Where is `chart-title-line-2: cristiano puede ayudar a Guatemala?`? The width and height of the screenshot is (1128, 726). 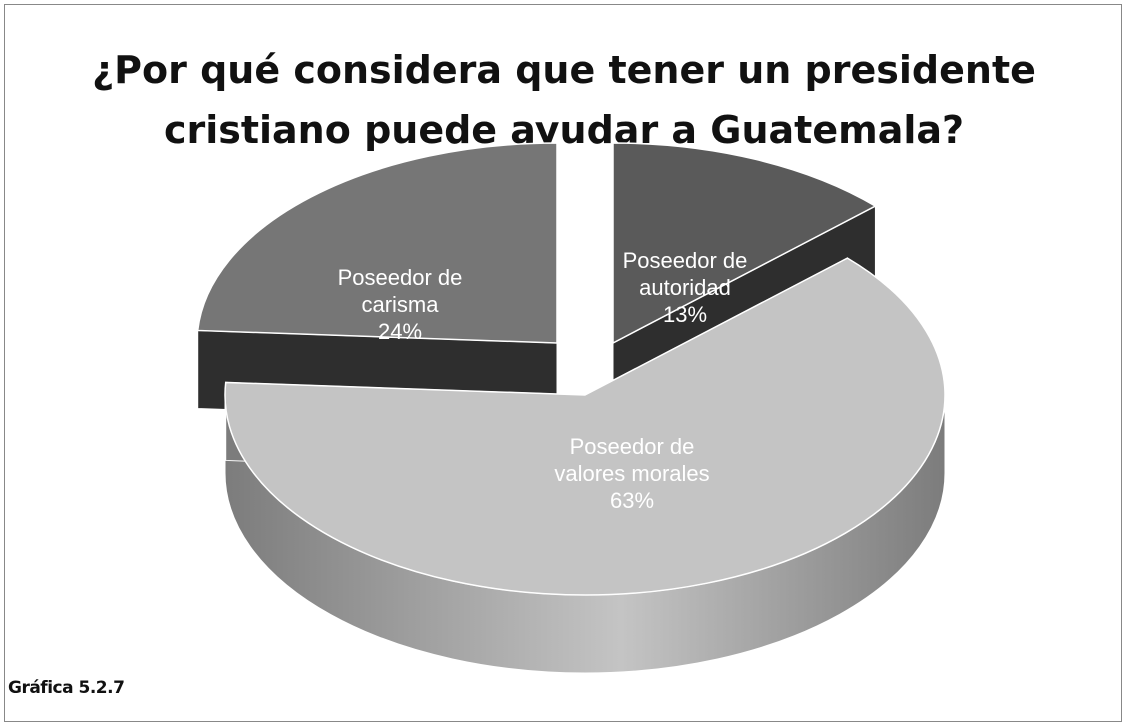 chart-title-line-2: cristiano puede ayudar a Guatemala? is located at coordinates (564, 130).